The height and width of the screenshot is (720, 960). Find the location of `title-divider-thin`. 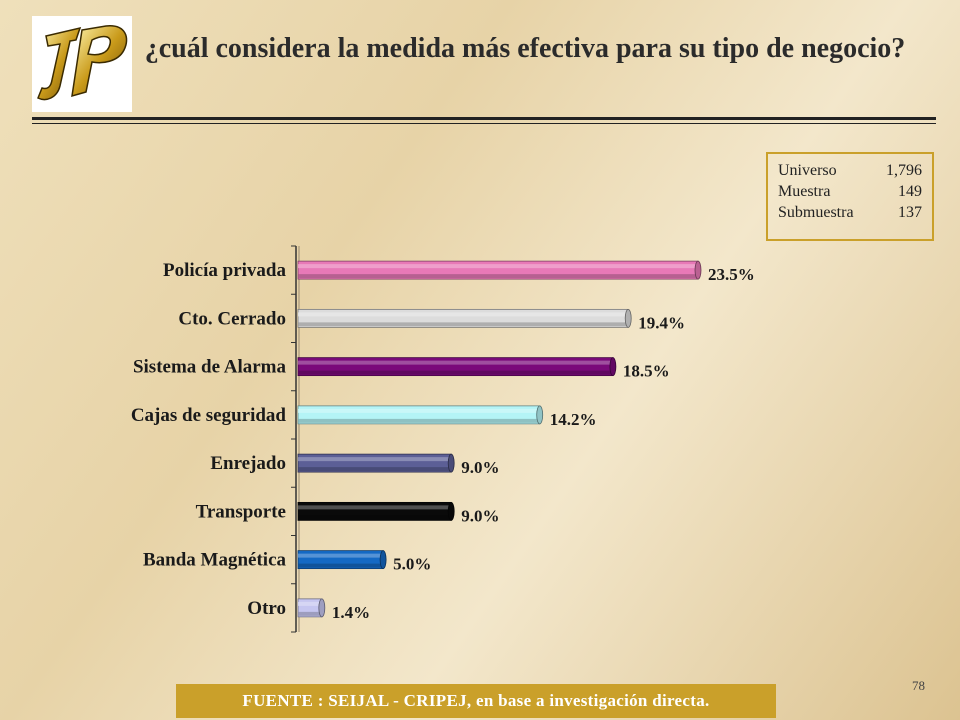

title-divider-thin is located at coordinates (484, 123).